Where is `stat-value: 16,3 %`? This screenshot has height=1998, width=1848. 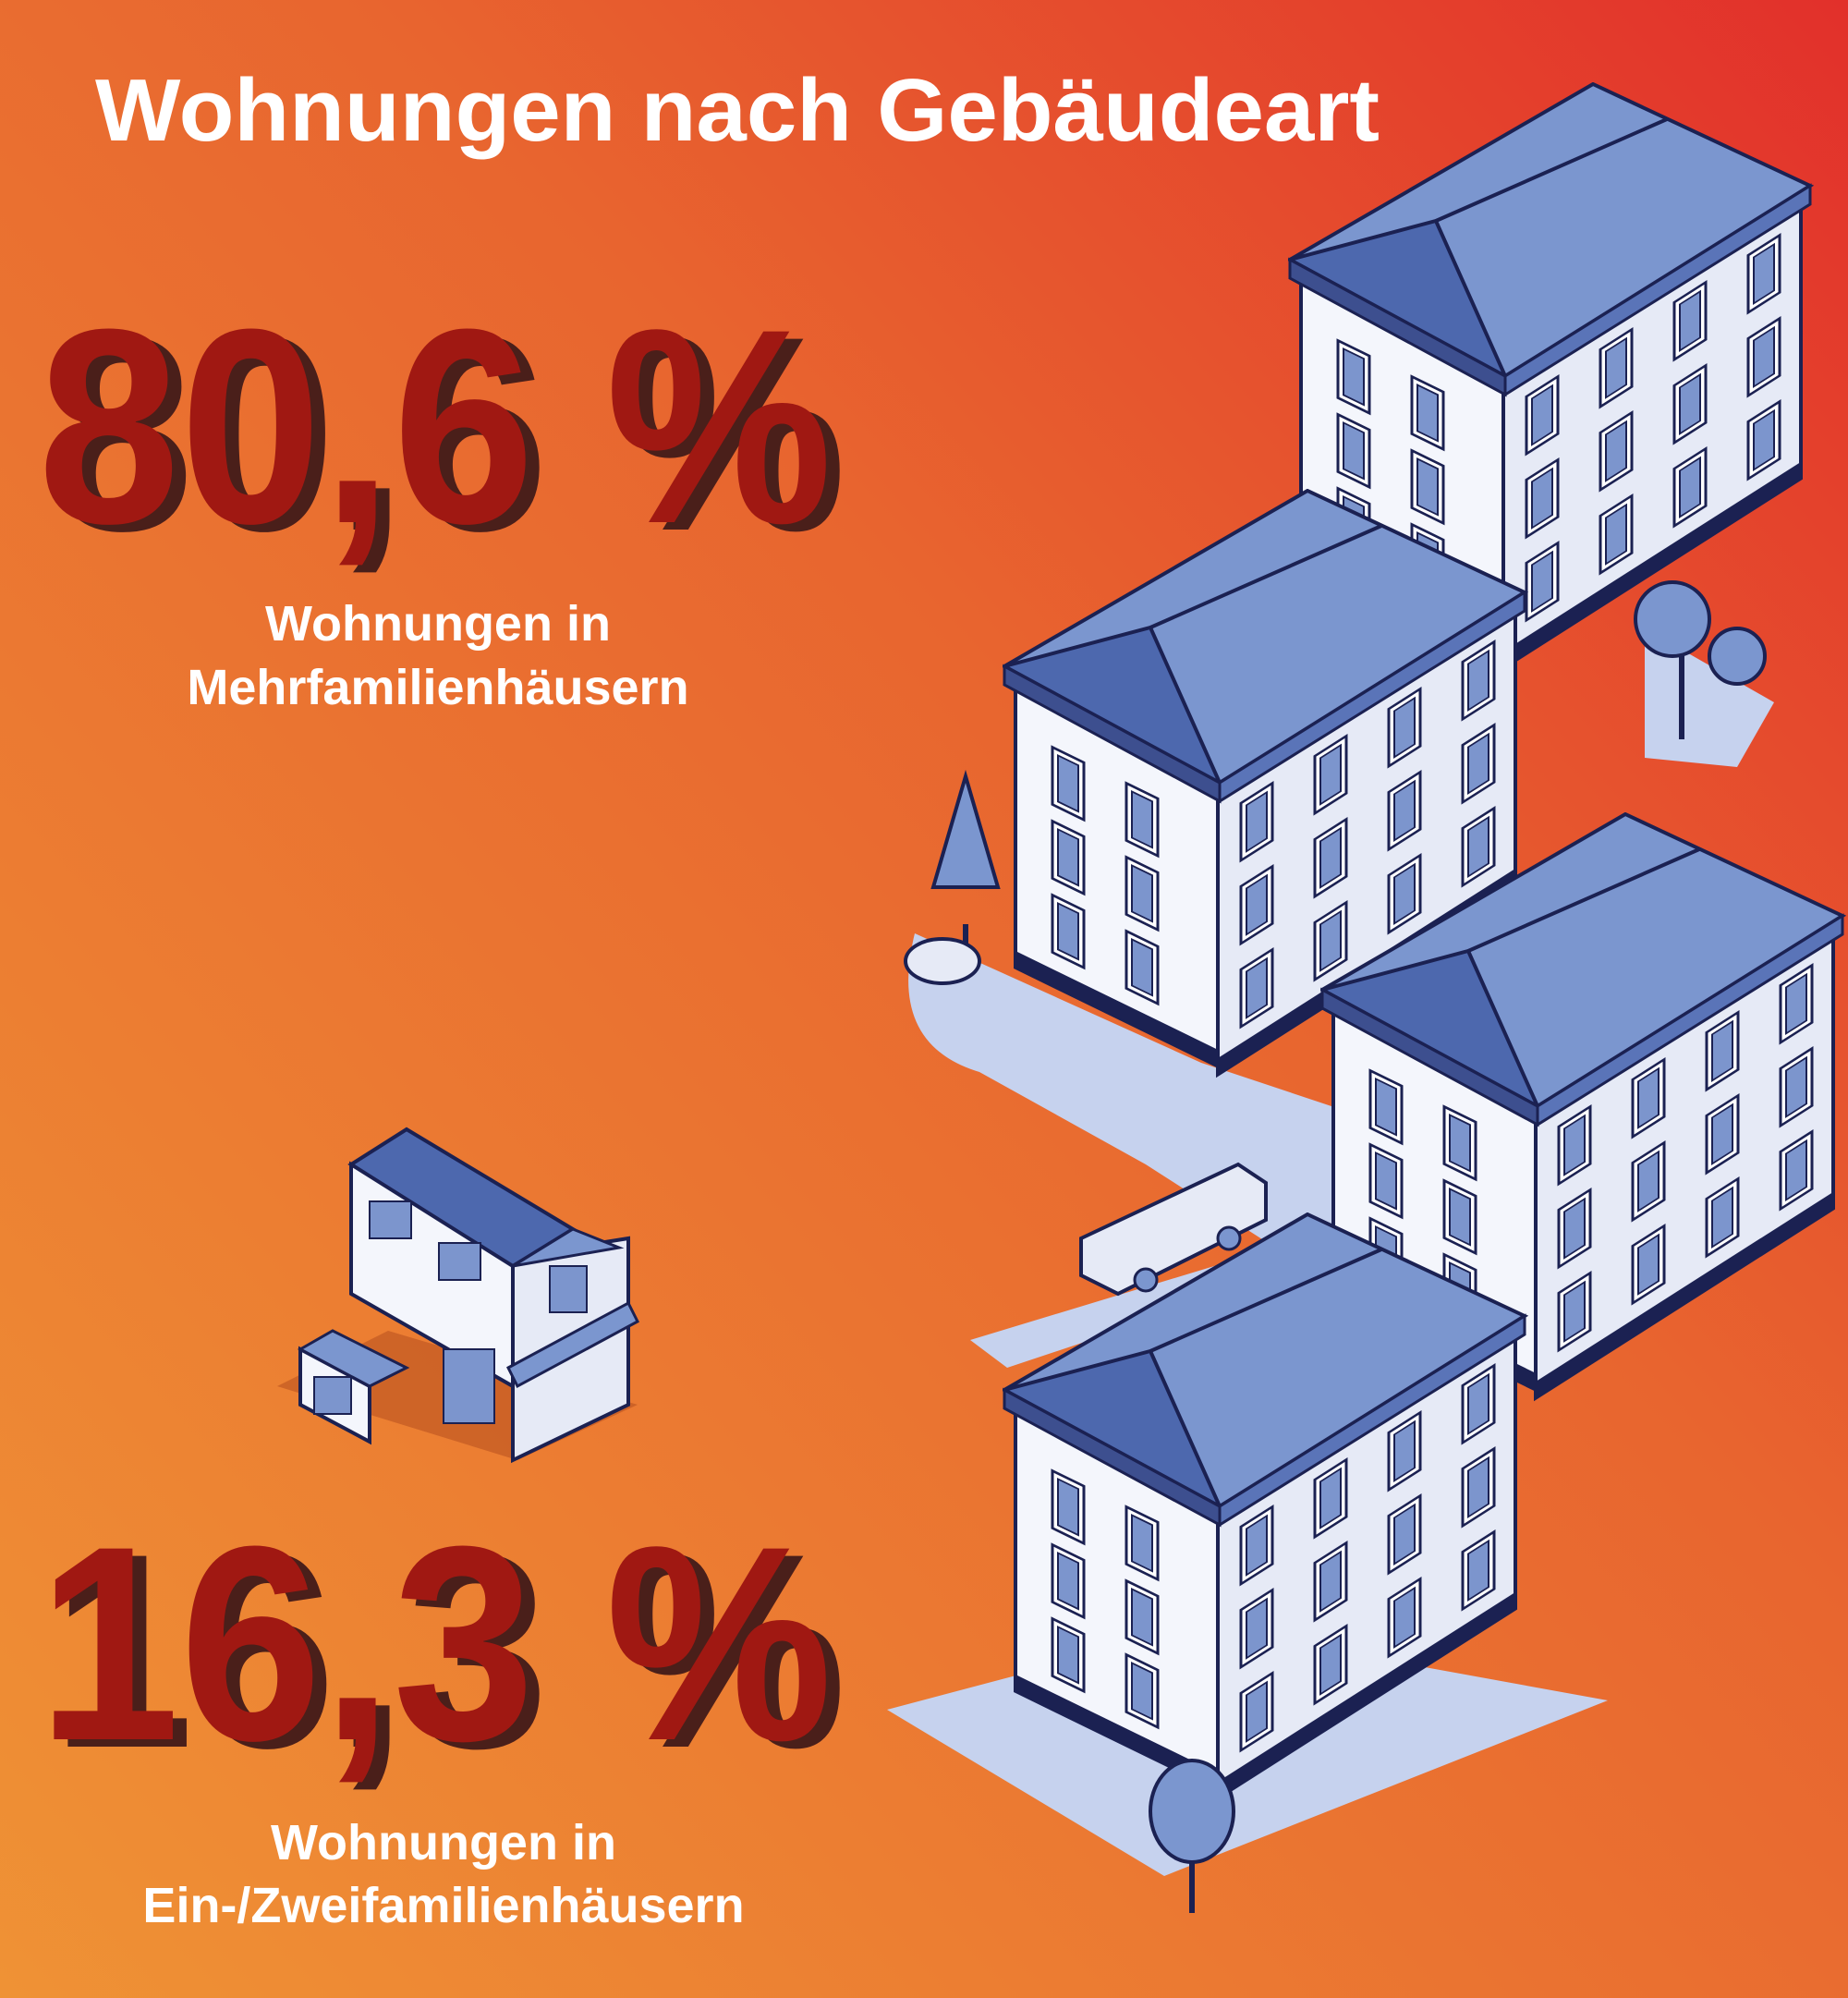
stat-value: 16,3 % is located at coordinates (435, 1643).